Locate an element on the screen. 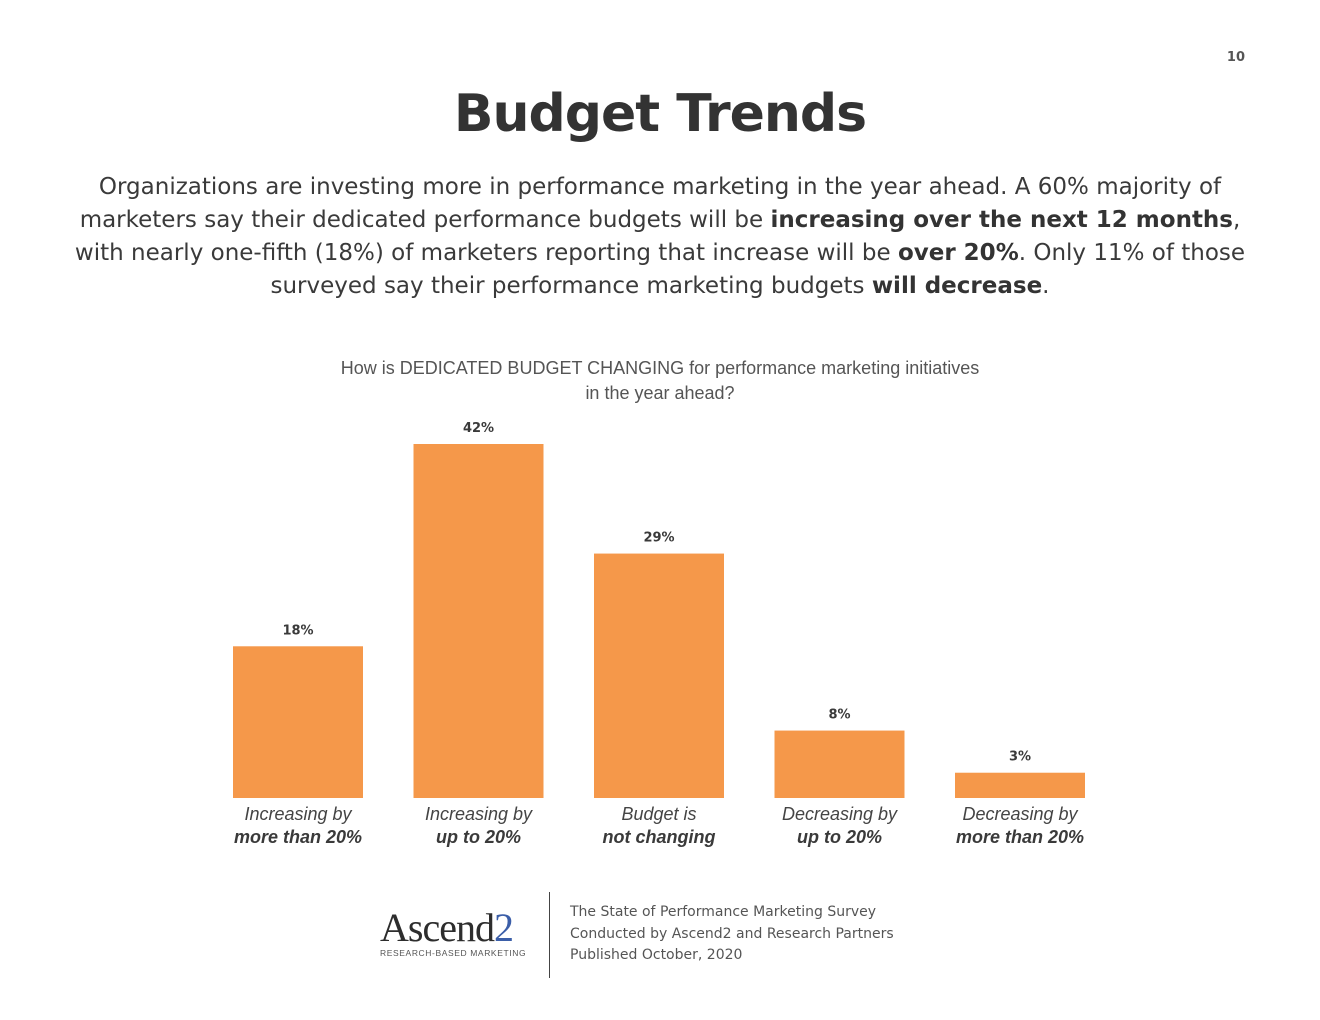  category-label: Budget is is located at coordinates (658, 814).